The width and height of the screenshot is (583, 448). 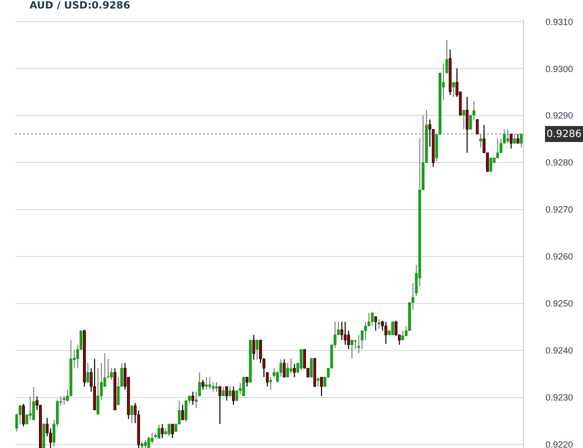 What do you see at coordinates (560, 257) in the screenshot?
I see `y-tick-label: 0.9260` at bounding box center [560, 257].